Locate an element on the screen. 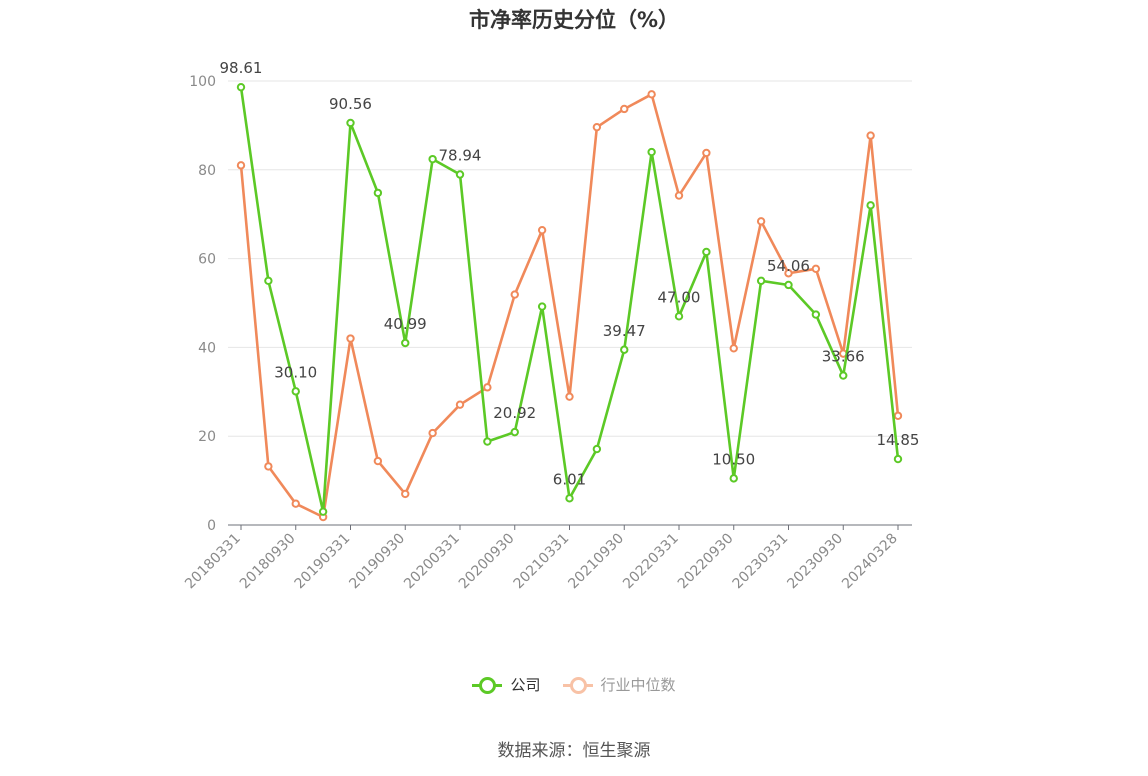 The image size is (1148, 776). y-tick-label: 20 is located at coordinates (207, 437).